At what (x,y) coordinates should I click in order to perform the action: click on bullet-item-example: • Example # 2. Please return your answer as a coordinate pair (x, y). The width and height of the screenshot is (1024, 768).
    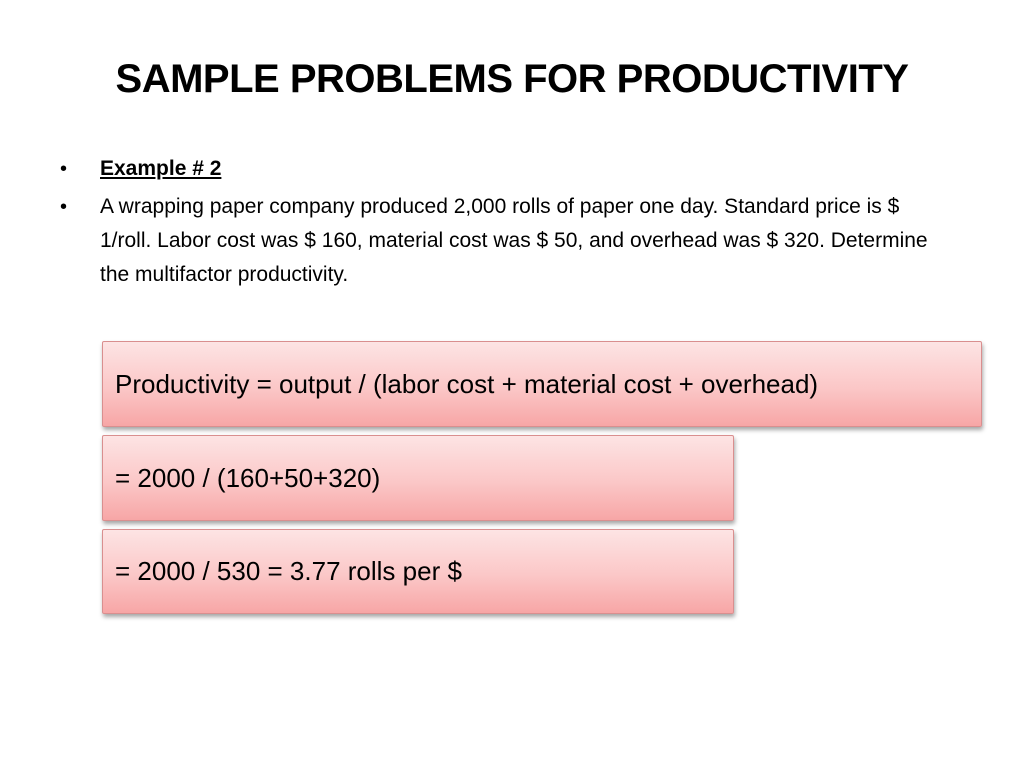
    Looking at the image, I should click on (498, 169).